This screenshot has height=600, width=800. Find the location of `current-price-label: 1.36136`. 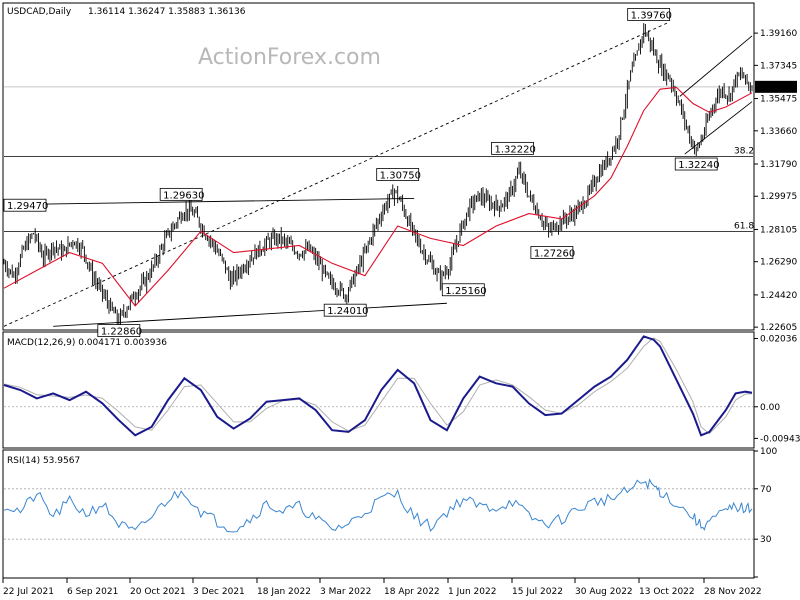

current-price-label: 1.36136 is located at coordinates (776, 88).